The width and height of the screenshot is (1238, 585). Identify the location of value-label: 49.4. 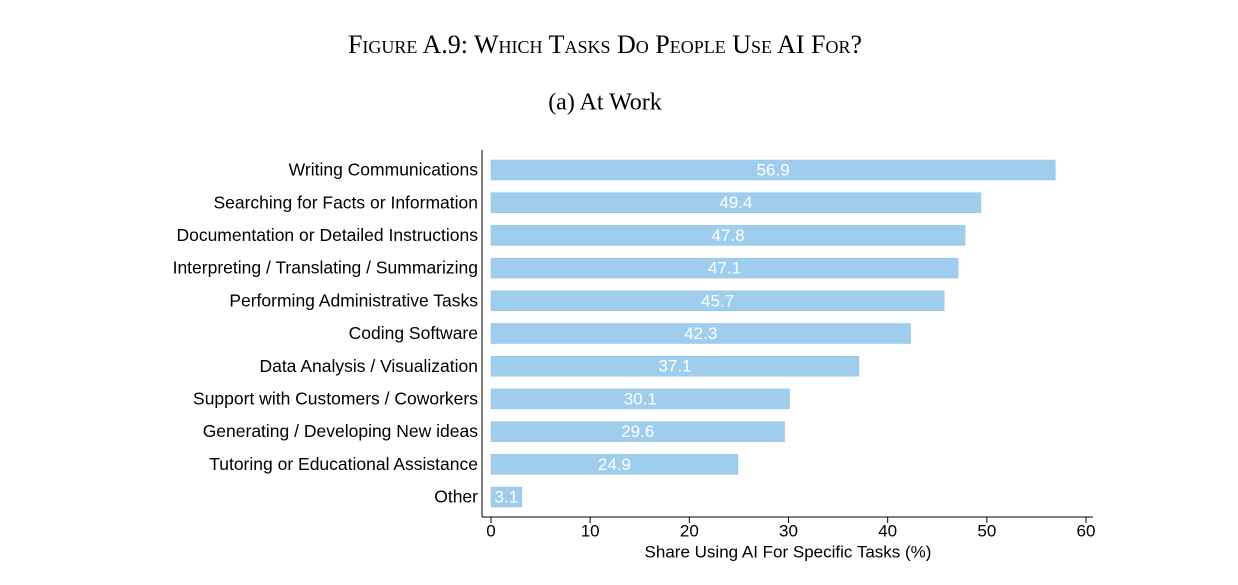
(735, 202).